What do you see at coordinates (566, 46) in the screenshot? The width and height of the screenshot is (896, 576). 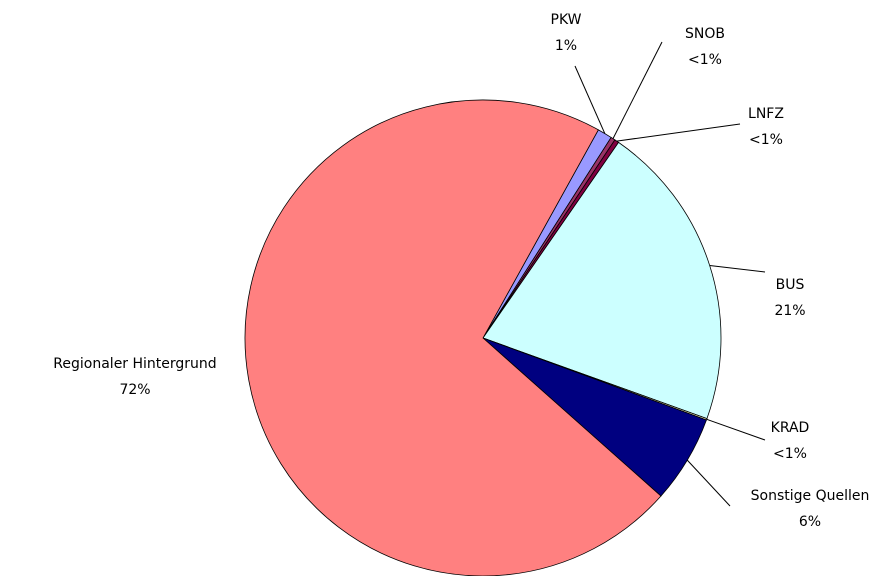 I see `slice-value-label: 1%` at bounding box center [566, 46].